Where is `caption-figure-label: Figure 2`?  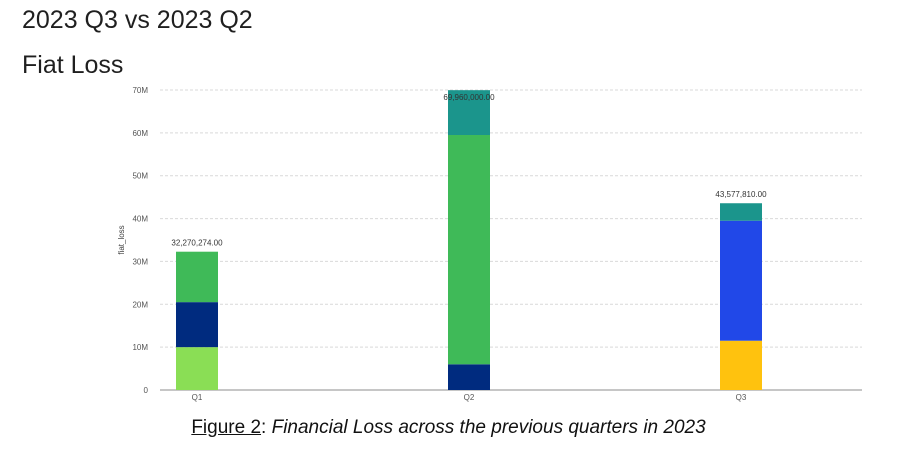
caption-figure-label: Figure 2 is located at coordinates (226, 427).